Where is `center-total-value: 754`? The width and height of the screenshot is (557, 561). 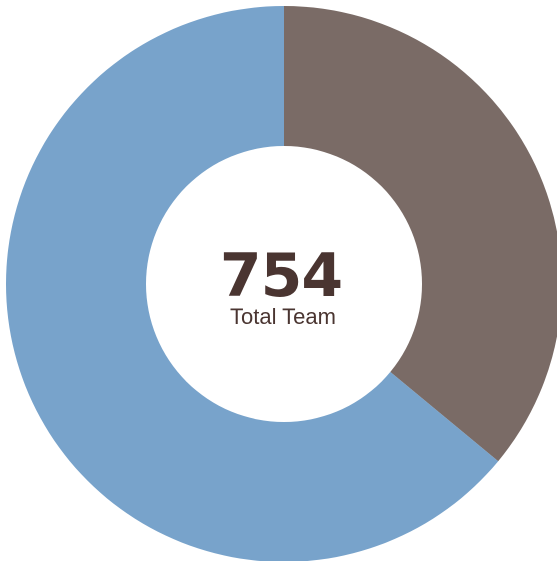 center-total-value: 754 is located at coordinates (281, 276).